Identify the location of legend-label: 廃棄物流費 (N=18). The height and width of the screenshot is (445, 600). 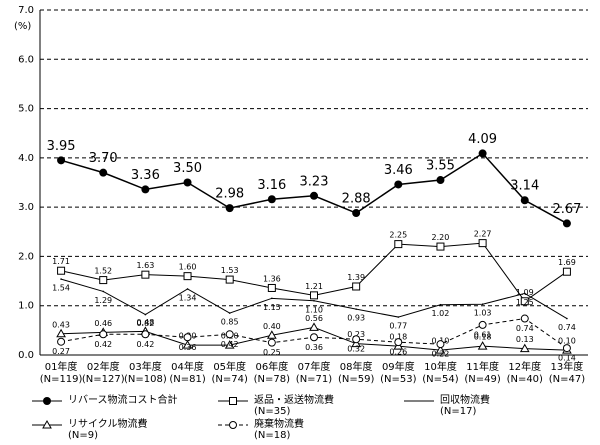
(279, 430).